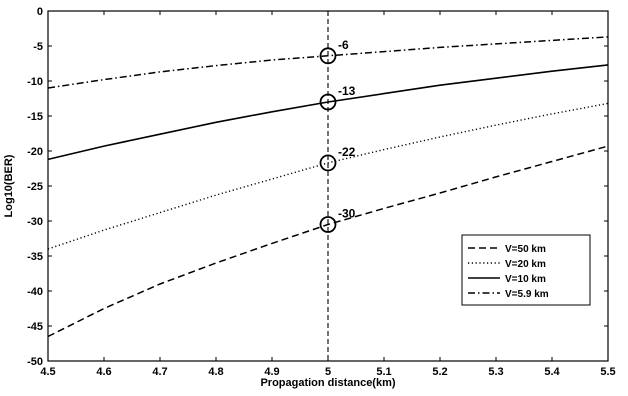  Describe the element at coordinates (347, 214) in the screenshot. I see `marker-label-3: -30` at that location.